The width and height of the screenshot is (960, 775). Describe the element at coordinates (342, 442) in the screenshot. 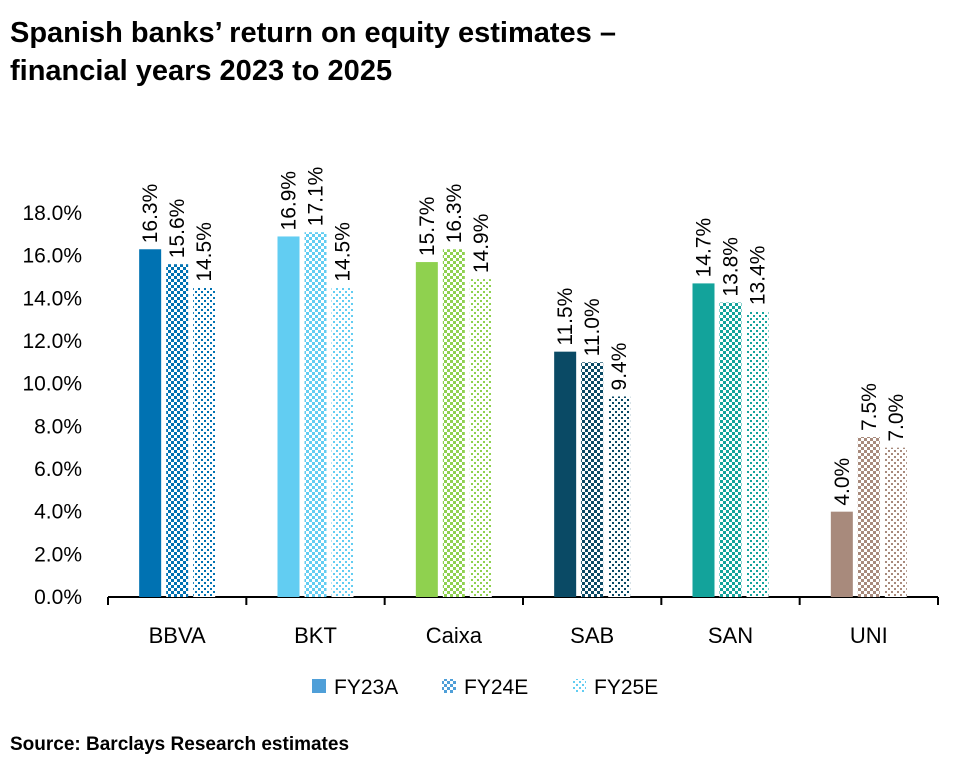

I see `bar-bkt-fy25e` at that location.